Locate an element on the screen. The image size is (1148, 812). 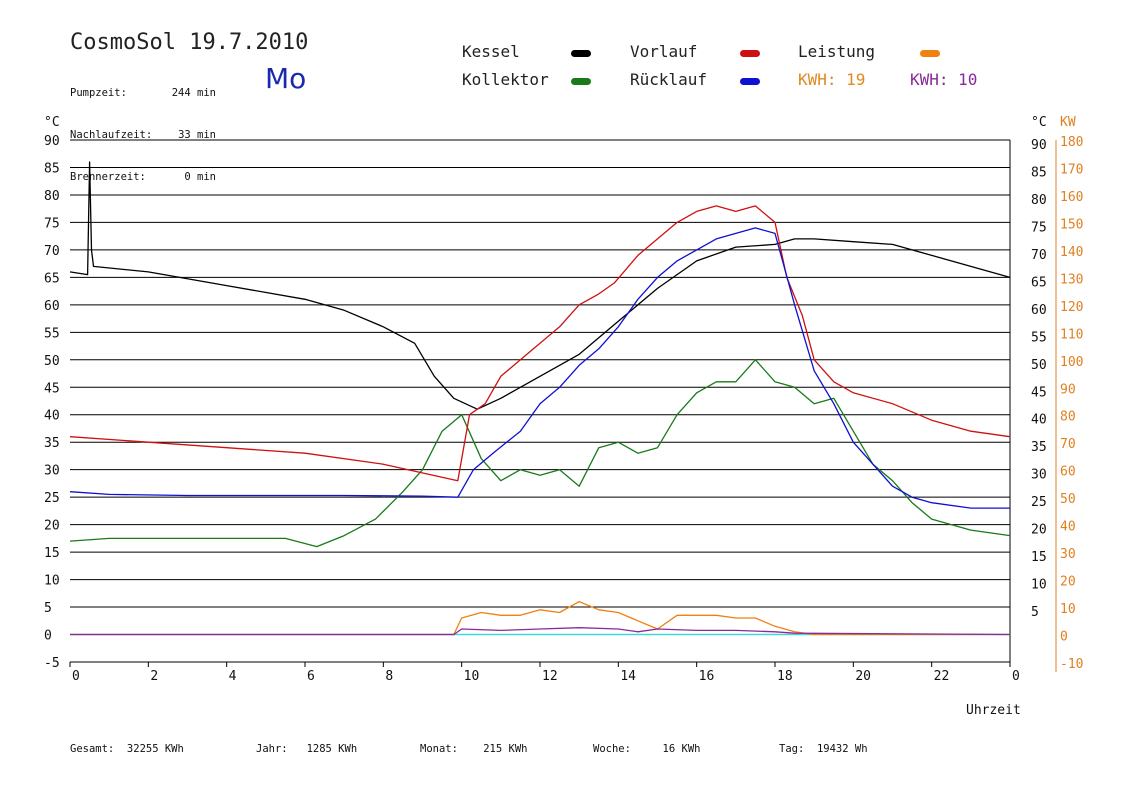
x-axis-label: Uhrzeit is located at coordinates (993, 710).